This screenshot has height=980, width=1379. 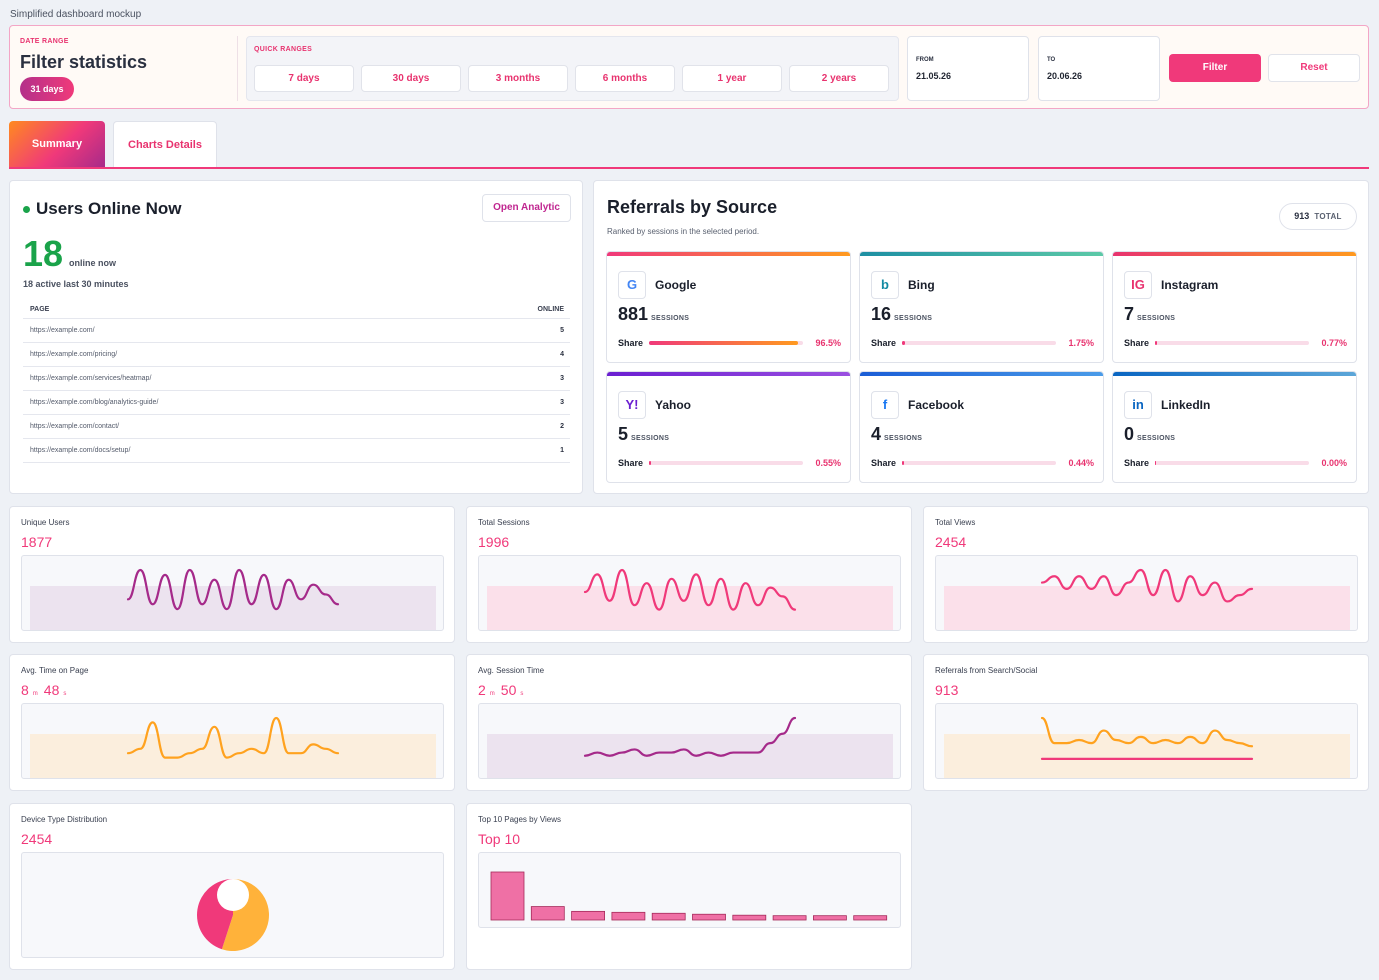 What do you see at coordinates (1051, 60) in the screenshot?
I see `to-label: TO` at bounding box center [1051, 60].